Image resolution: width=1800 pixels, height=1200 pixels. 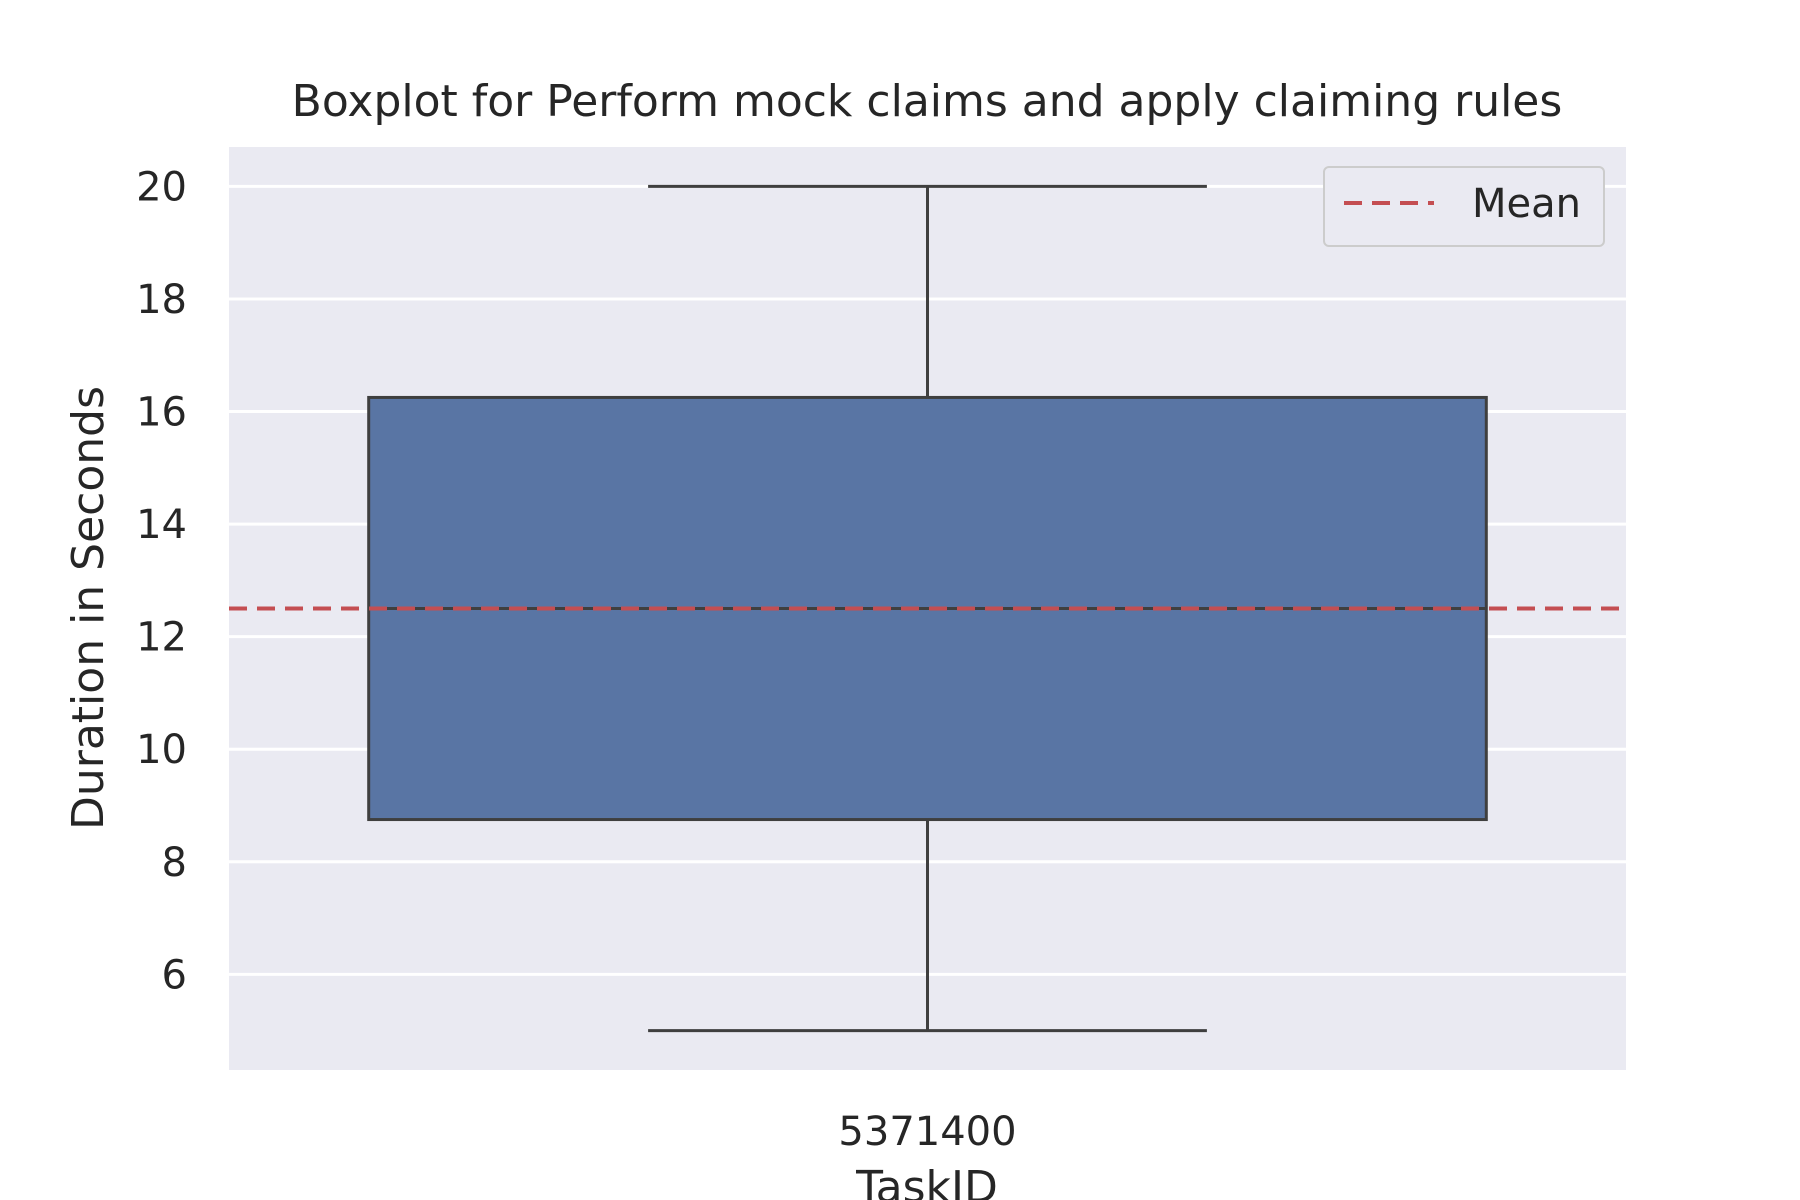 I want to click on y-axis-label: Duration in Seconds, so click(x=88, y=608).